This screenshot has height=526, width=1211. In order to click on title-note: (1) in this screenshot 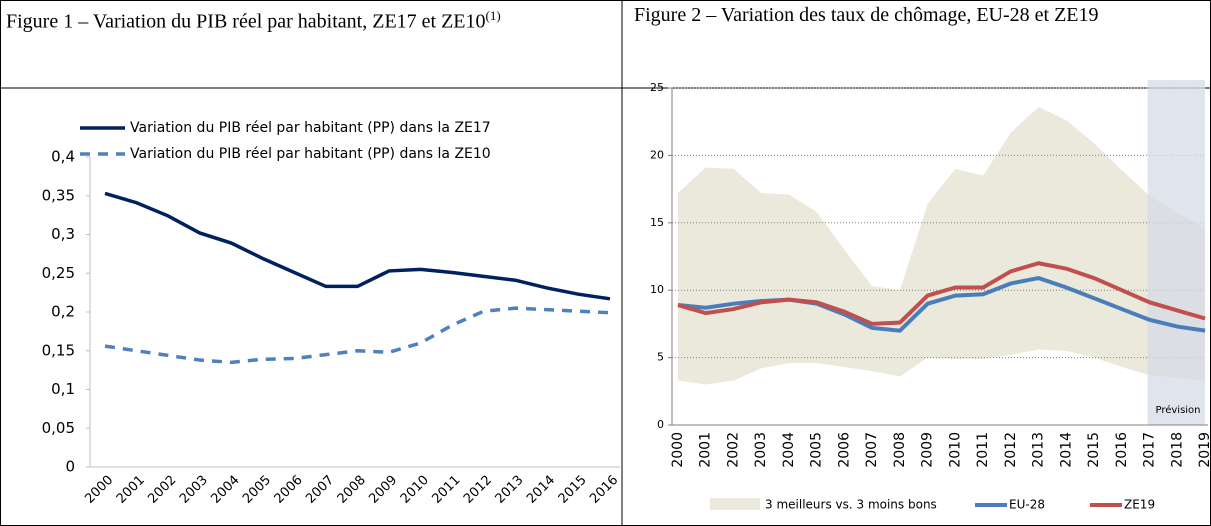, I will do `click(493, 15)`.